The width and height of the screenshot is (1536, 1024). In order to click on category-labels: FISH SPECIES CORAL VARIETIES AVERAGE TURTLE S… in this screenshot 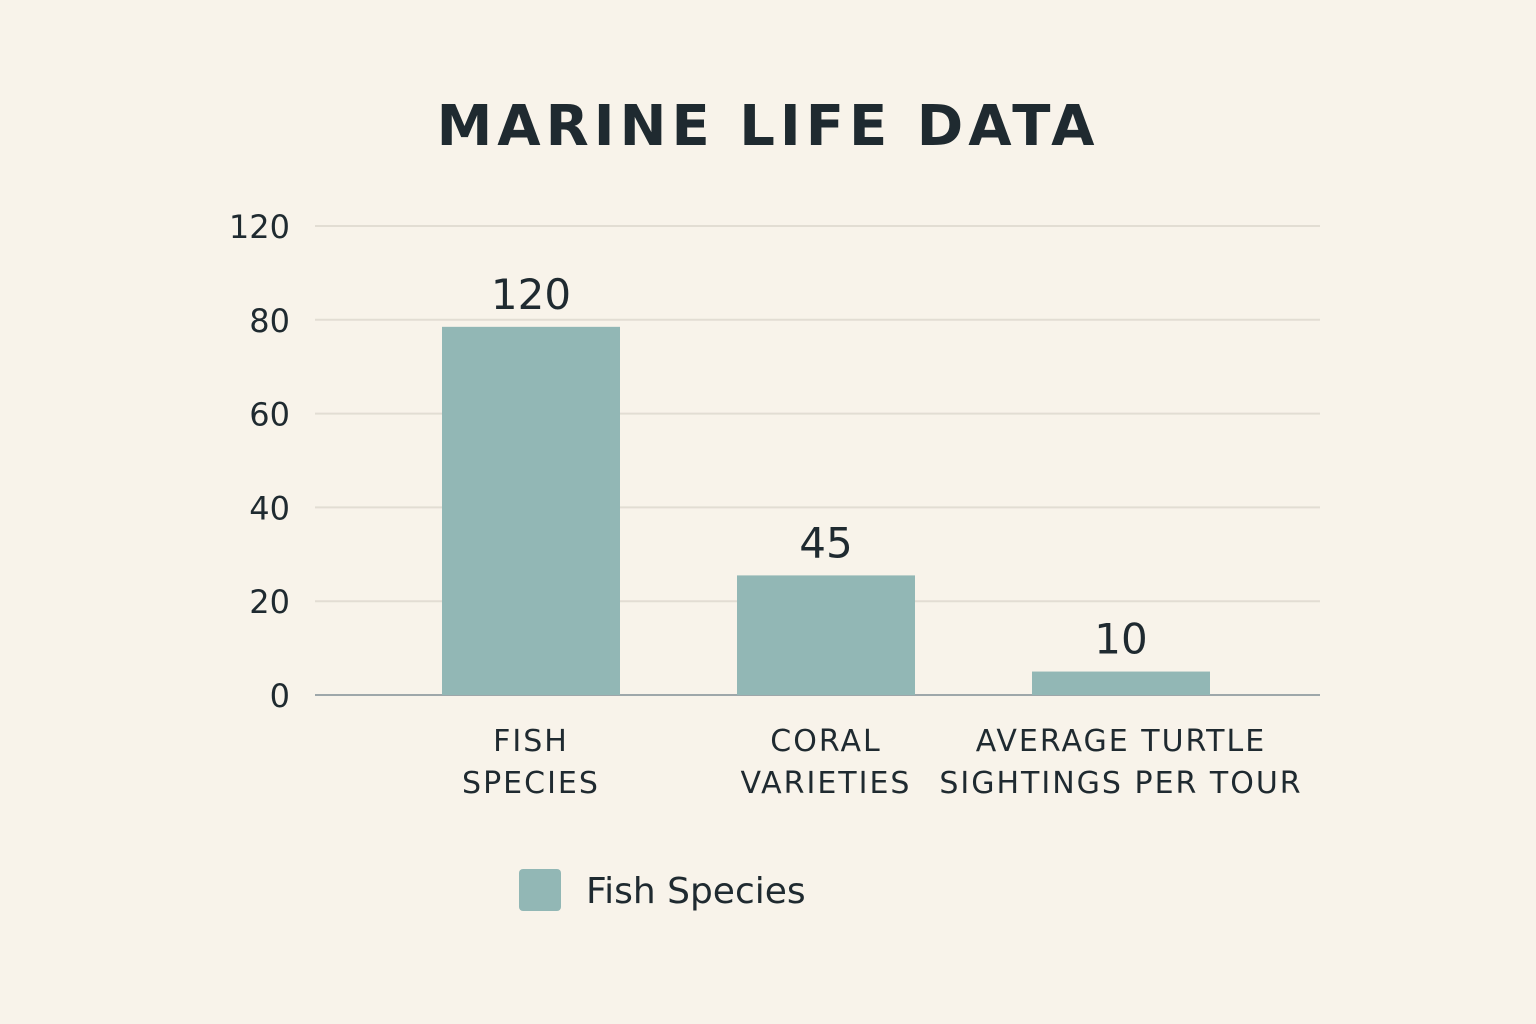, I will do `click(882, 762)`.